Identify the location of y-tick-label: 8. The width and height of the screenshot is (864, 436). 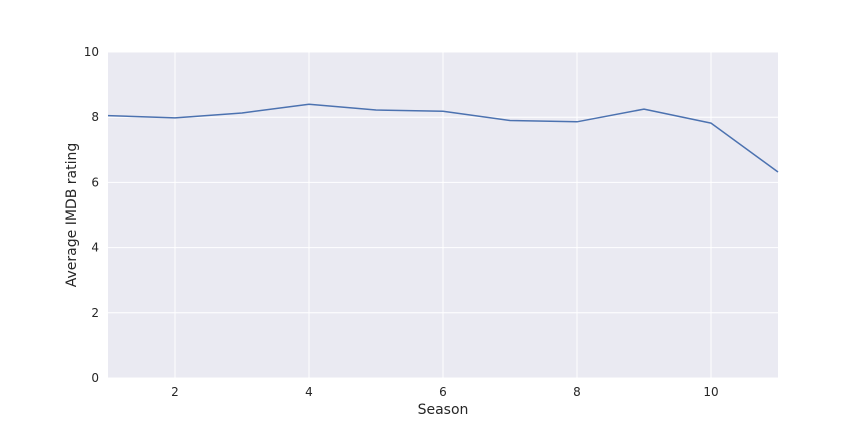
(95, 117).